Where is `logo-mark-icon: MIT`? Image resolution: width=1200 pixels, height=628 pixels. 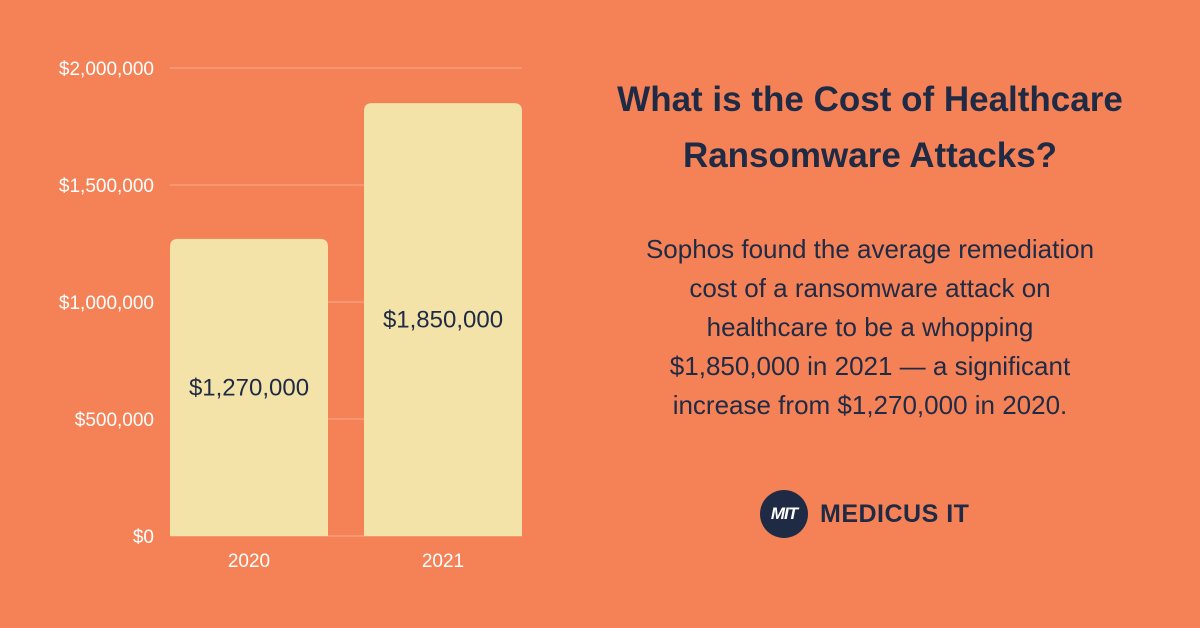 logo-mark-icon: MIT is located at coordinates (784, 514).